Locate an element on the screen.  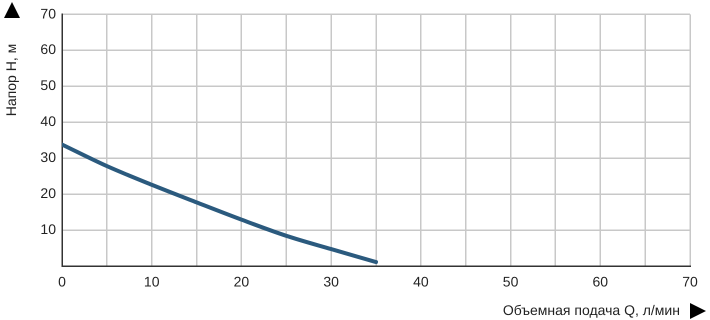
y-tick-label: 20 is located at coordinates (48, 192).